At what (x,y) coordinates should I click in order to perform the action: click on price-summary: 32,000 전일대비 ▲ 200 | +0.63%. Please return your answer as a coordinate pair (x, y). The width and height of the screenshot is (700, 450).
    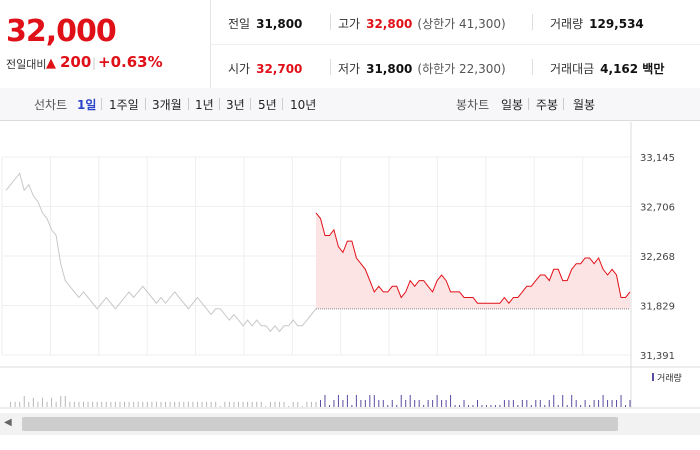
    Looking at the image, I should click on (105, 44).